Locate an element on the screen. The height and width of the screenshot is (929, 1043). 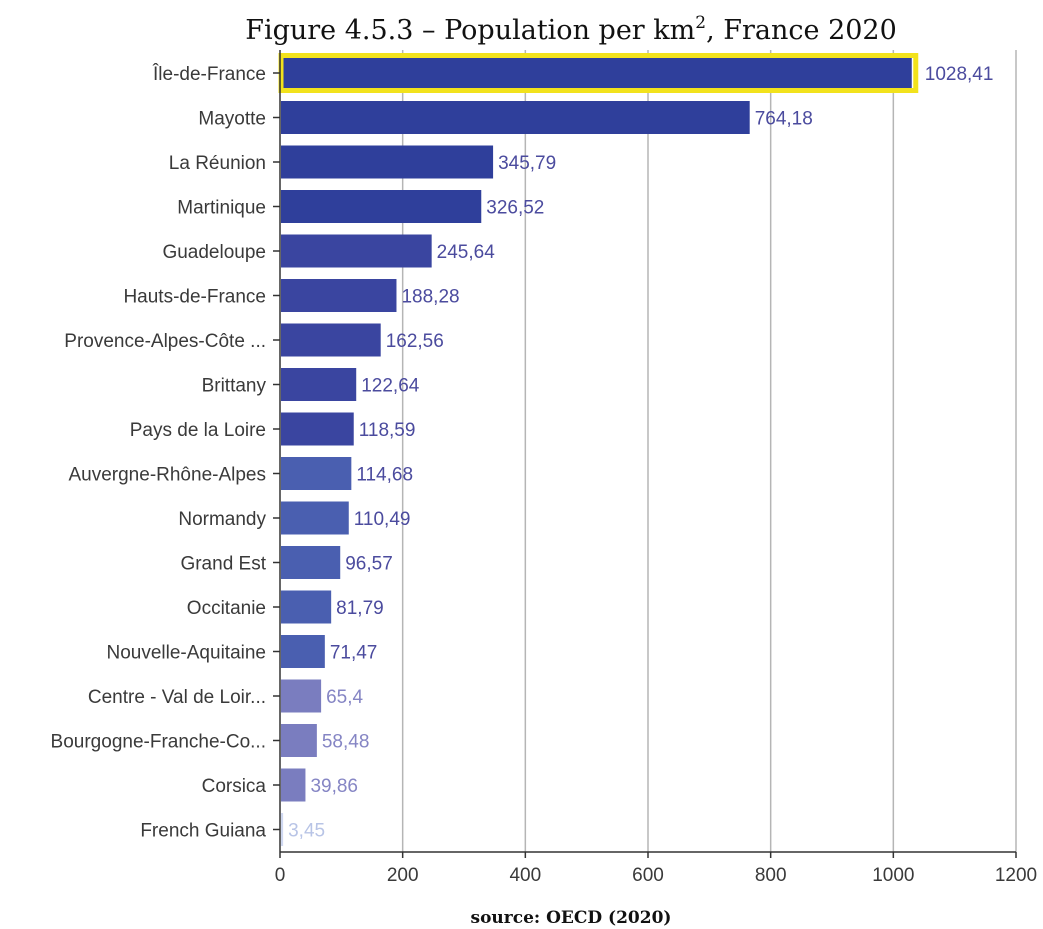
category-label: Brittany is located at coordinates (234, 386).